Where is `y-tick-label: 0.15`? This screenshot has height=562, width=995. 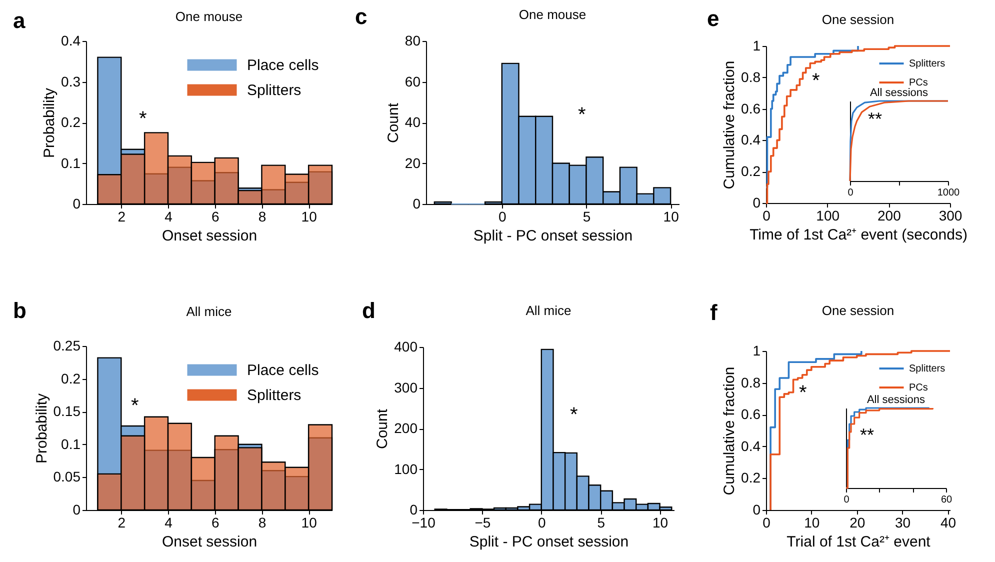
y-tick-label: 0.15 is located at coordinates (67, 411).